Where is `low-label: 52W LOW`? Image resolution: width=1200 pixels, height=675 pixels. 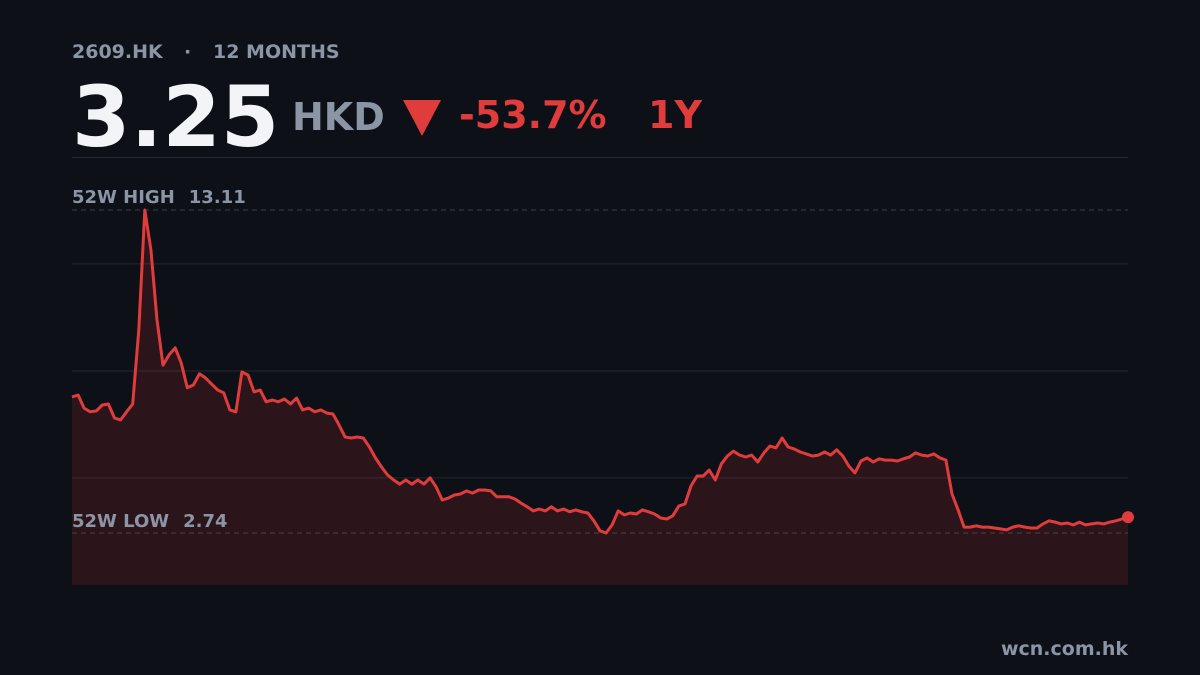
low-label: 52W LOW is located at coordinates (120, 521).